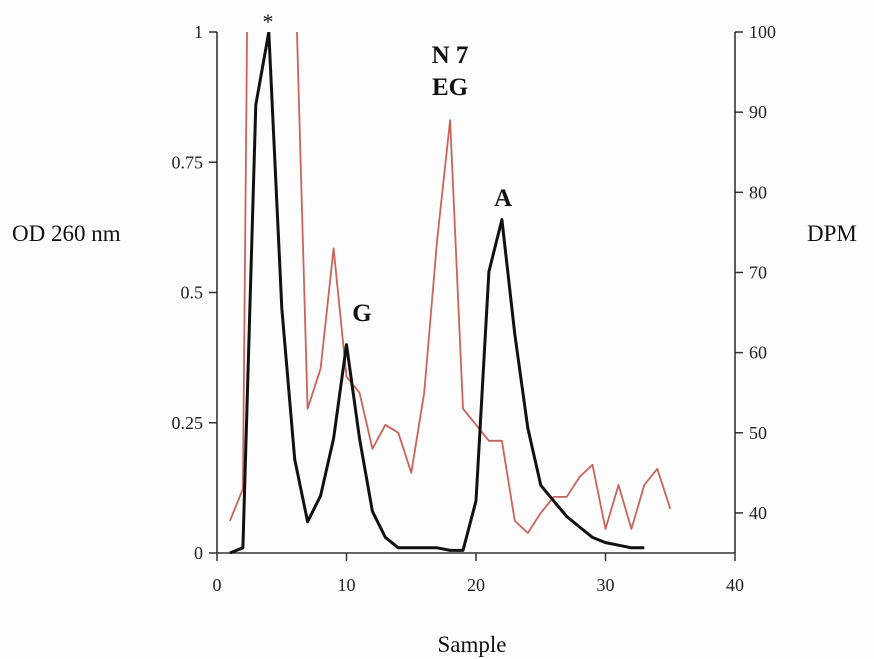 The width and height of the screenshot is (874, 659). Describe the element at coordinates (758, 513) in the screenshot. I see `right-y-tick-label: 40` at that location.